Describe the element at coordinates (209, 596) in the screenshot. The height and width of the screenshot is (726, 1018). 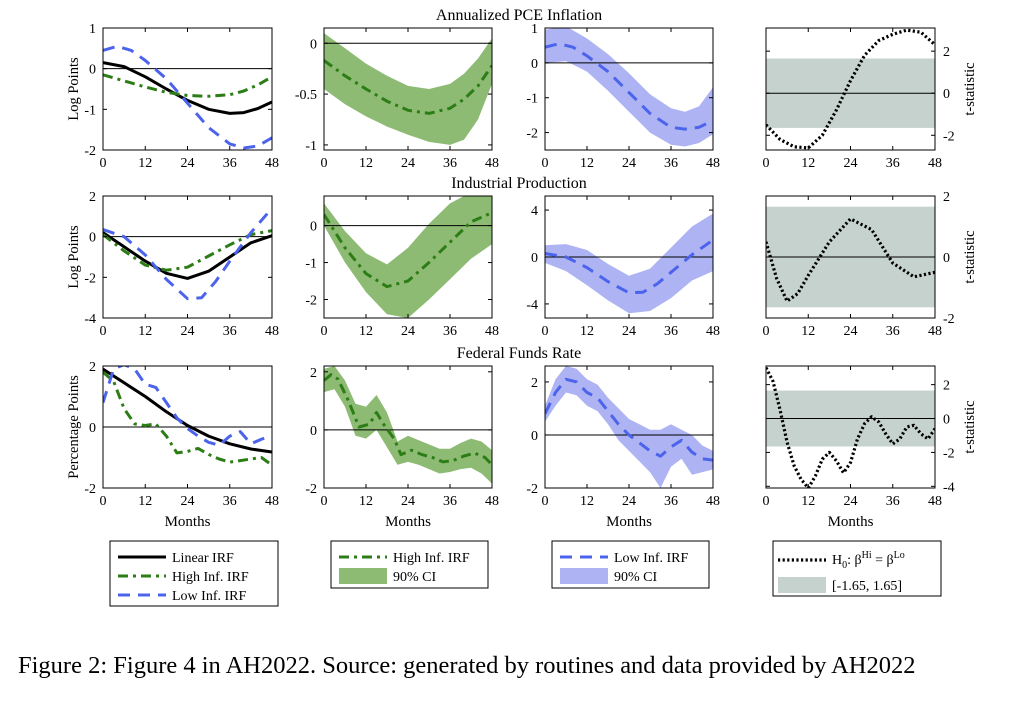
I see `legend-label: Low Inf. IRF` at that location.